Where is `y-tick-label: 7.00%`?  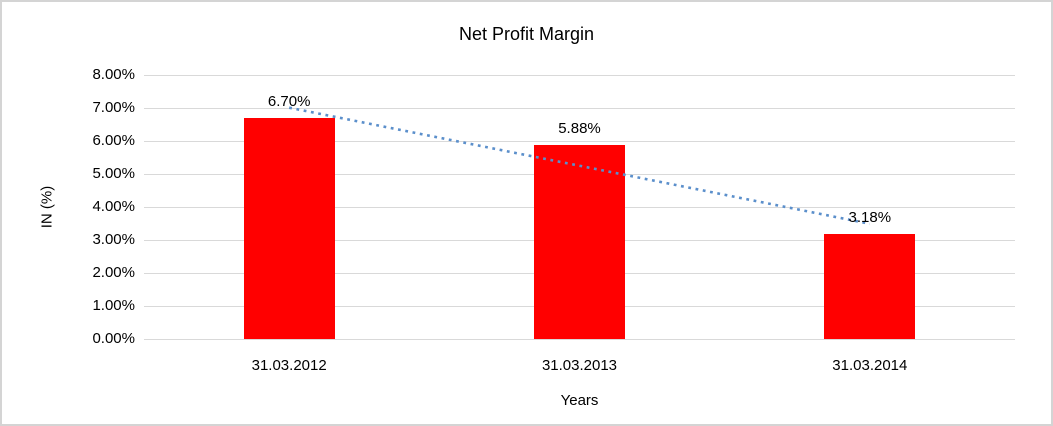 y-tick-label: 7.00% is located at coordinates (113, 107).